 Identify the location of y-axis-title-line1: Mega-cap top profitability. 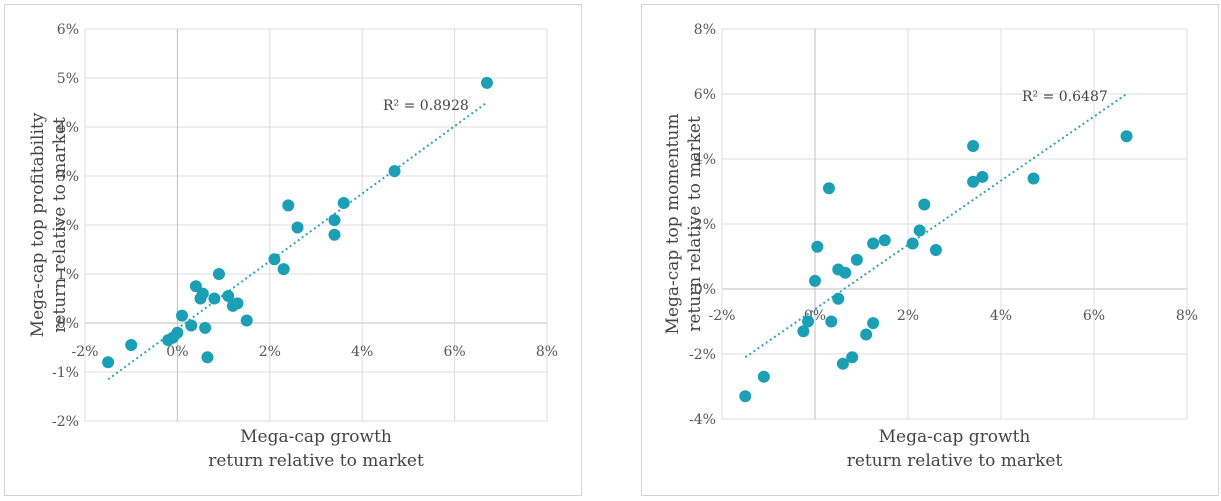
(38, 224).